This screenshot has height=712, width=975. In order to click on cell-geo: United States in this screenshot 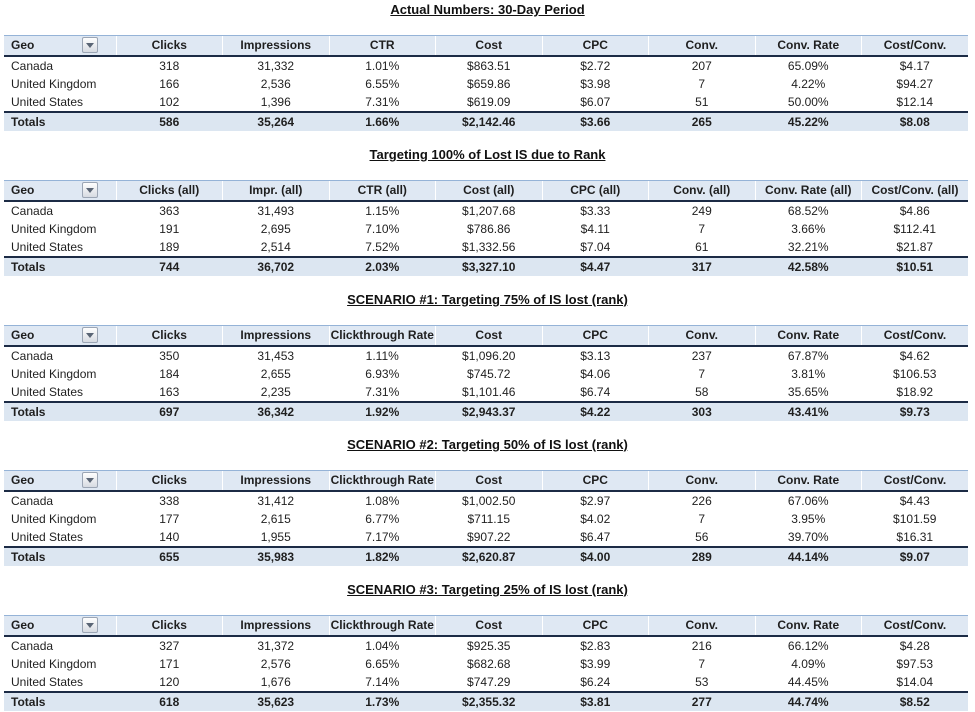, I will do `click(47, 102)`.